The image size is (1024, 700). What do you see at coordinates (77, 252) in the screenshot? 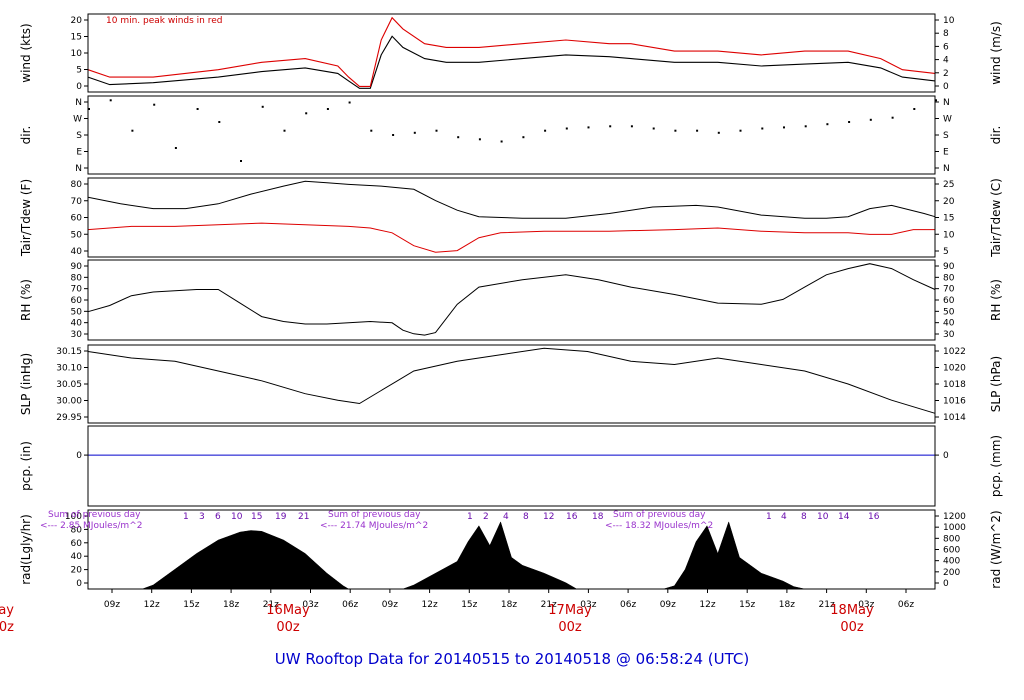
I see `left-tick-label: 40` at bounding box center [77, 252].